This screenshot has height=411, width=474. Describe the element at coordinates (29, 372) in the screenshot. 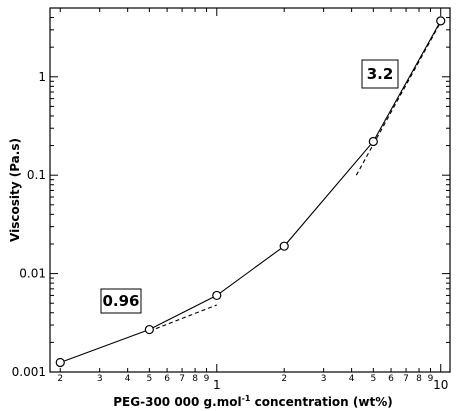

I see `y-tick-label: 0.001` at that location.